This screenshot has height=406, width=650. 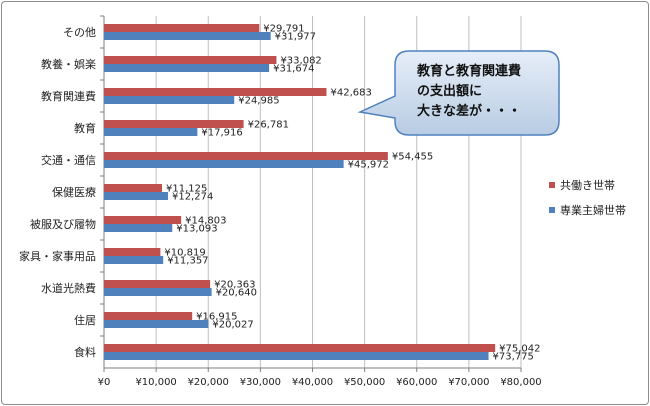 I want to click on category-label: 保健医療, so click(x=74, y=192).